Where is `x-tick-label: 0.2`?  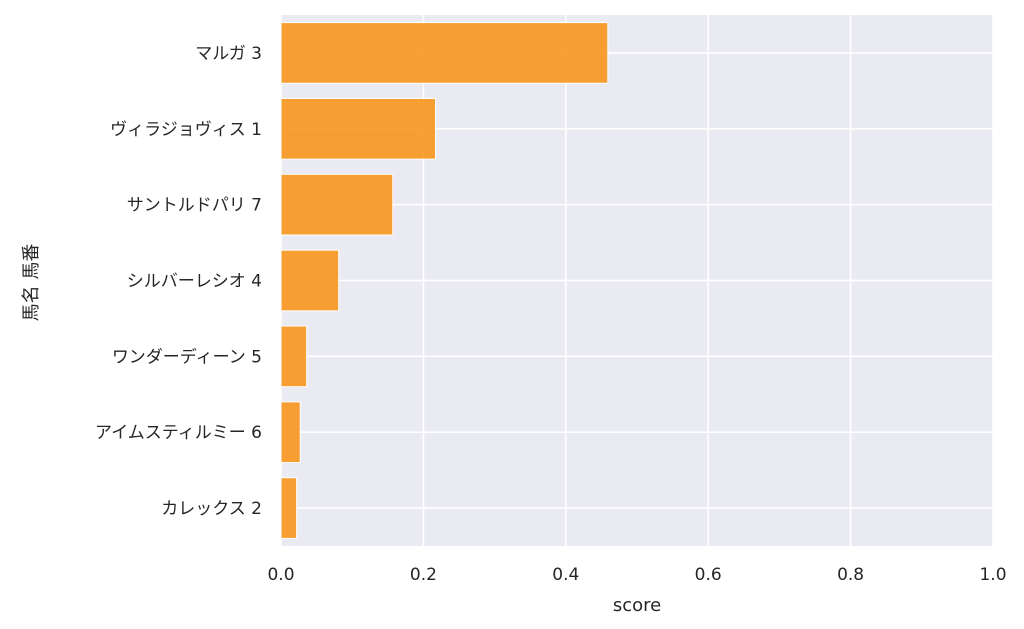
x-tick-label: 0.2 is located at coordinates (423, 575).